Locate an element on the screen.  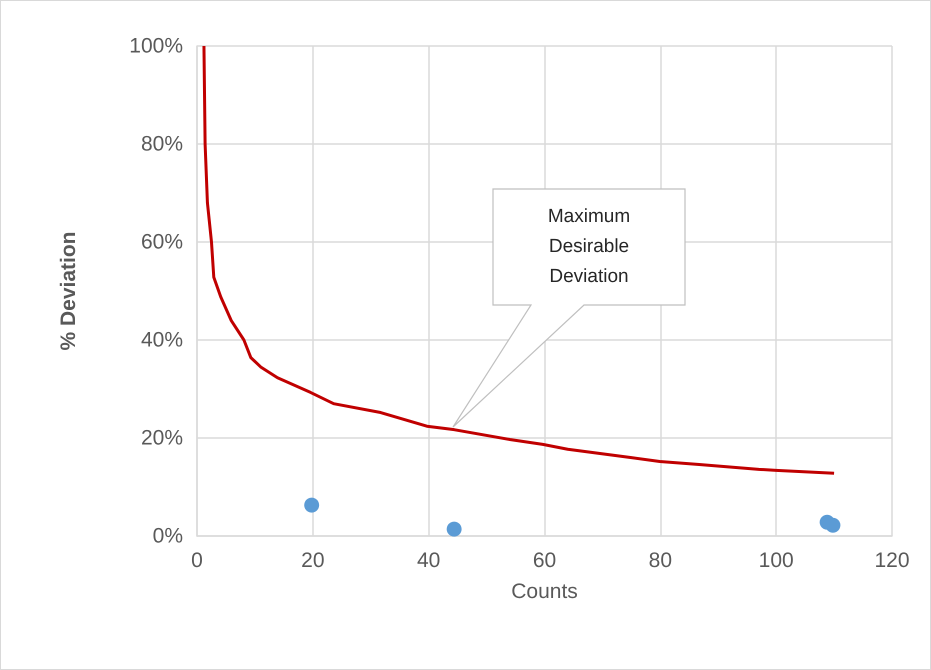
y-axis-title: % Deviation is located at coordinates (68, 291).